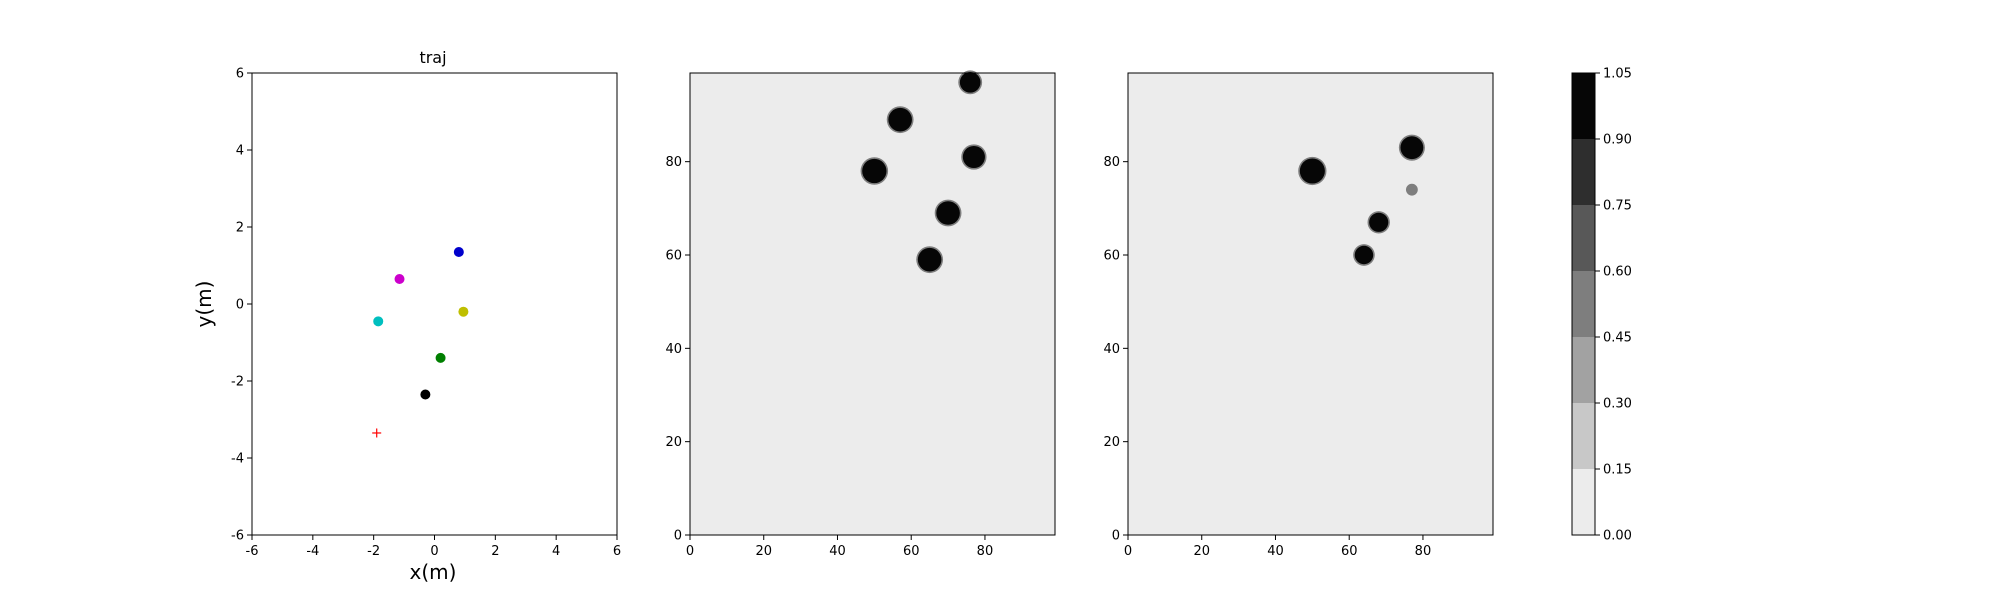  I want to click on p2-xtick-label: 40, so click(1275, 551).